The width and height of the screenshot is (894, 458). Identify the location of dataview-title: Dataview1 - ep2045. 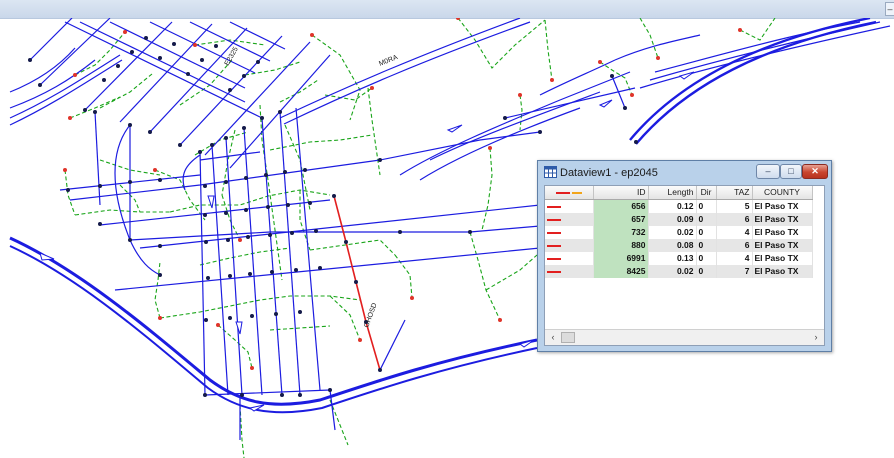
(609, 173).